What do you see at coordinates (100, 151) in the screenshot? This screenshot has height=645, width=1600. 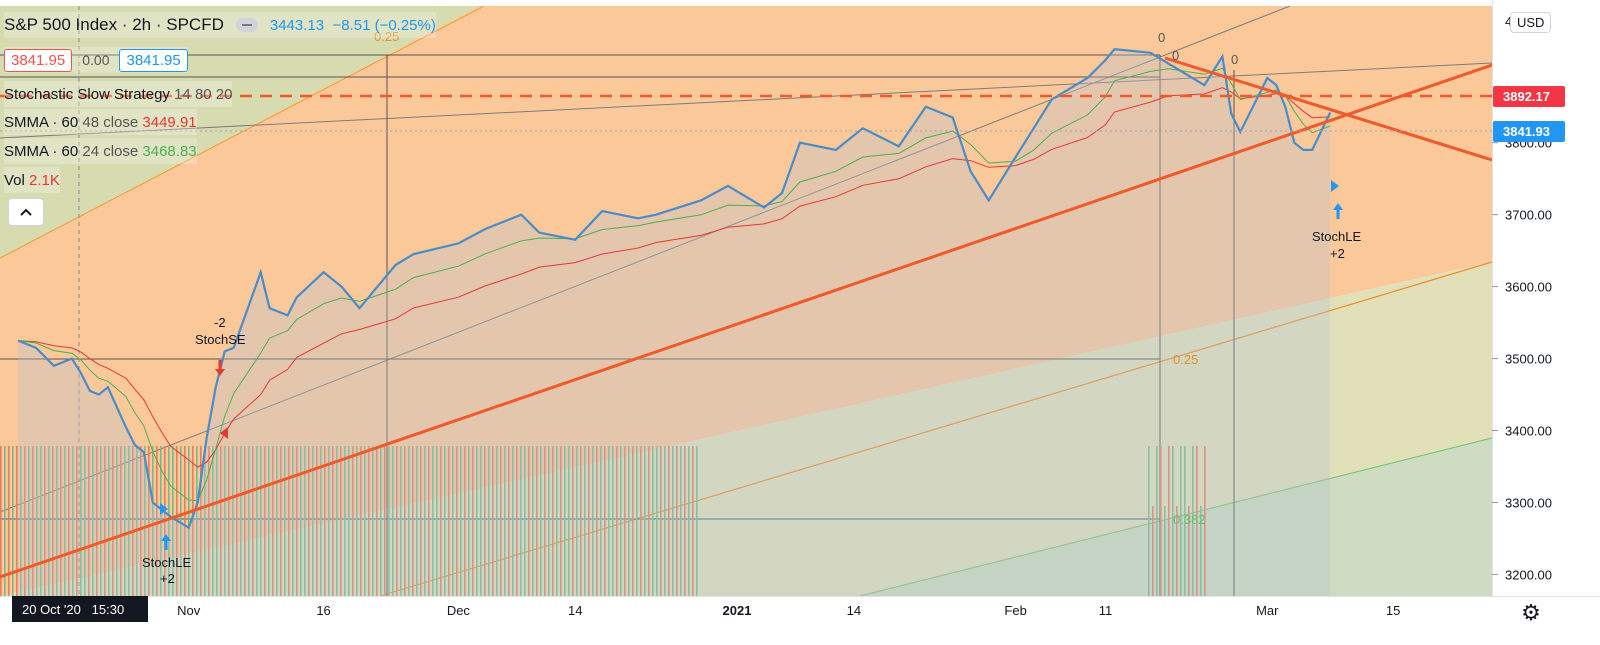 I see `smma2-row: SMMA · 60 24 close 3468.83` at bounding box center [100, 151].